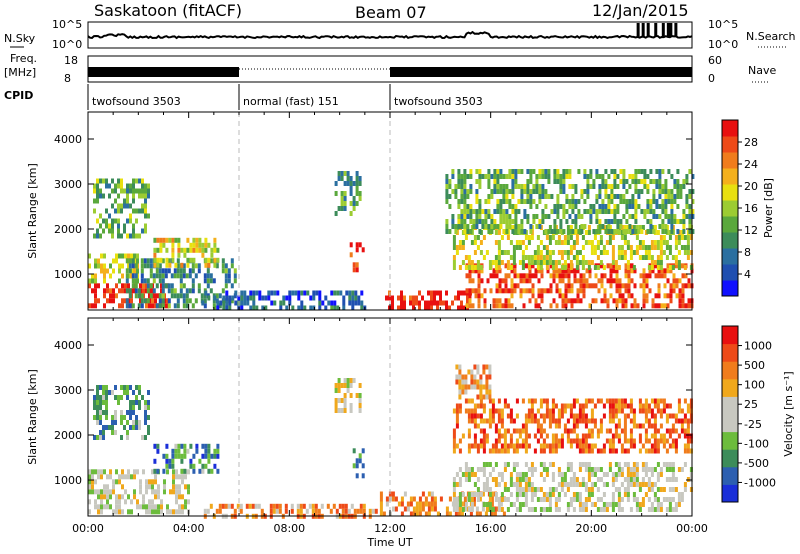  I want to click on colorbar-swatch, so click(730, 224).